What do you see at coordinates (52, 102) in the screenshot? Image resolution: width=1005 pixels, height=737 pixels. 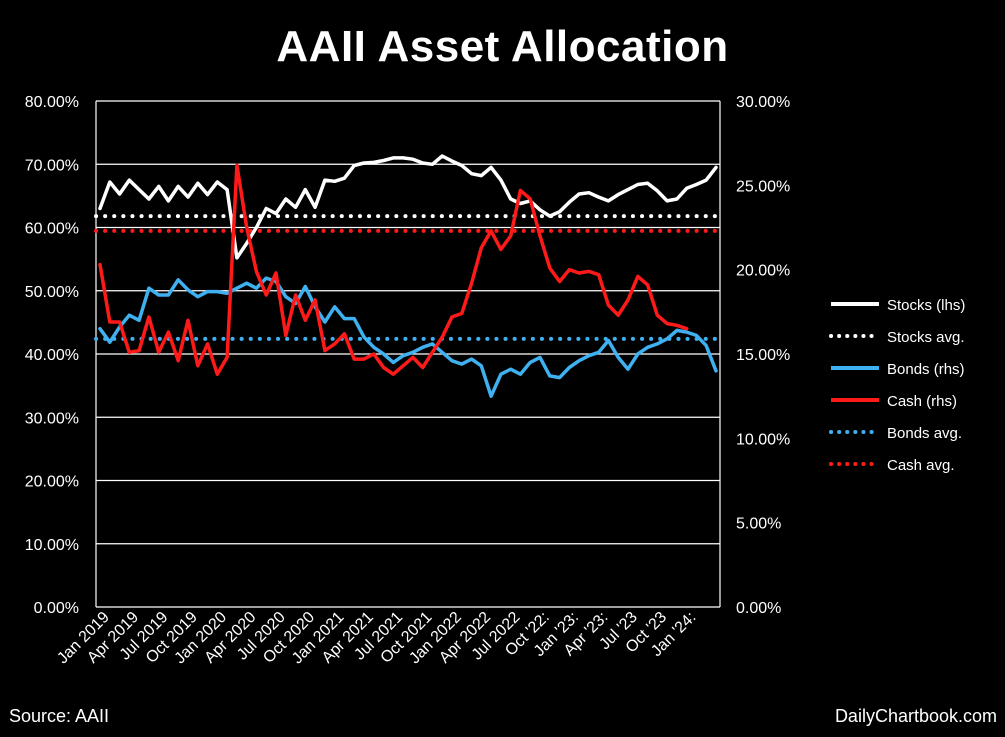 I see `left-tick-label: 80.00%` at bounding box center [52, 102].